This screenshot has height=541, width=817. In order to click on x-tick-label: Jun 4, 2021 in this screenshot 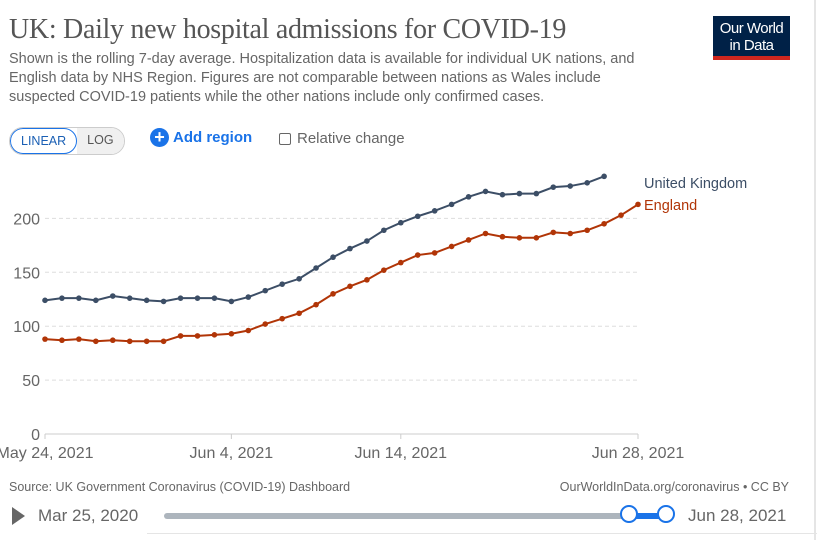, I will do `click(232, 453)`.